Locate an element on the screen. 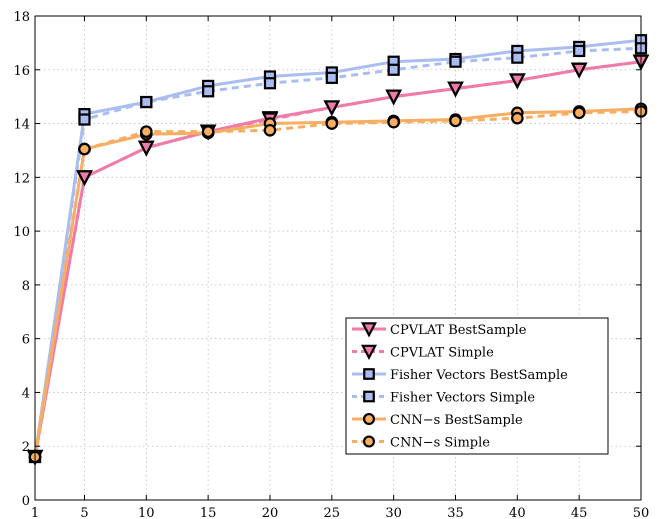 The height and width of the screenshot is (519, 660). x-tick-label: 35 is located at coordinates (455, 512).